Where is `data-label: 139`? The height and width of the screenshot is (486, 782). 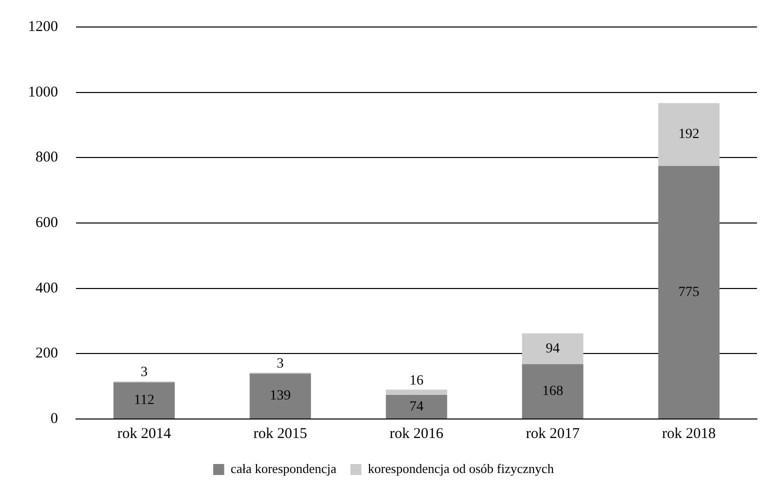
data-label: 139 is located at coordinates (280, 396).